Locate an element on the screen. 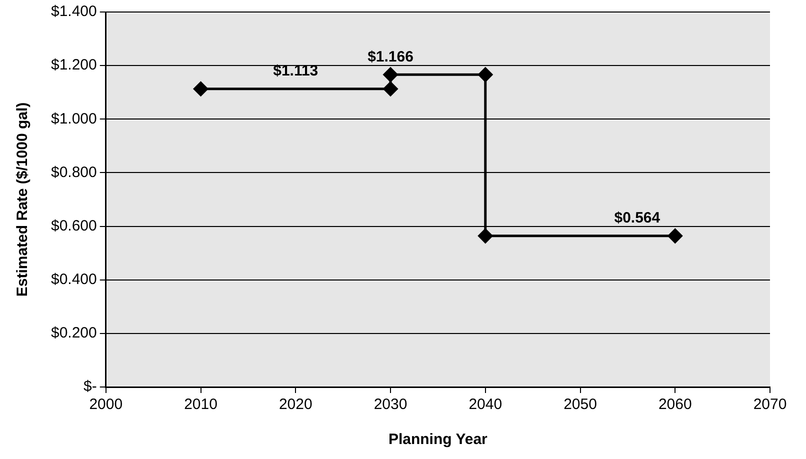  y-tick-label: $0.600 is located at coordinates (73, 225).